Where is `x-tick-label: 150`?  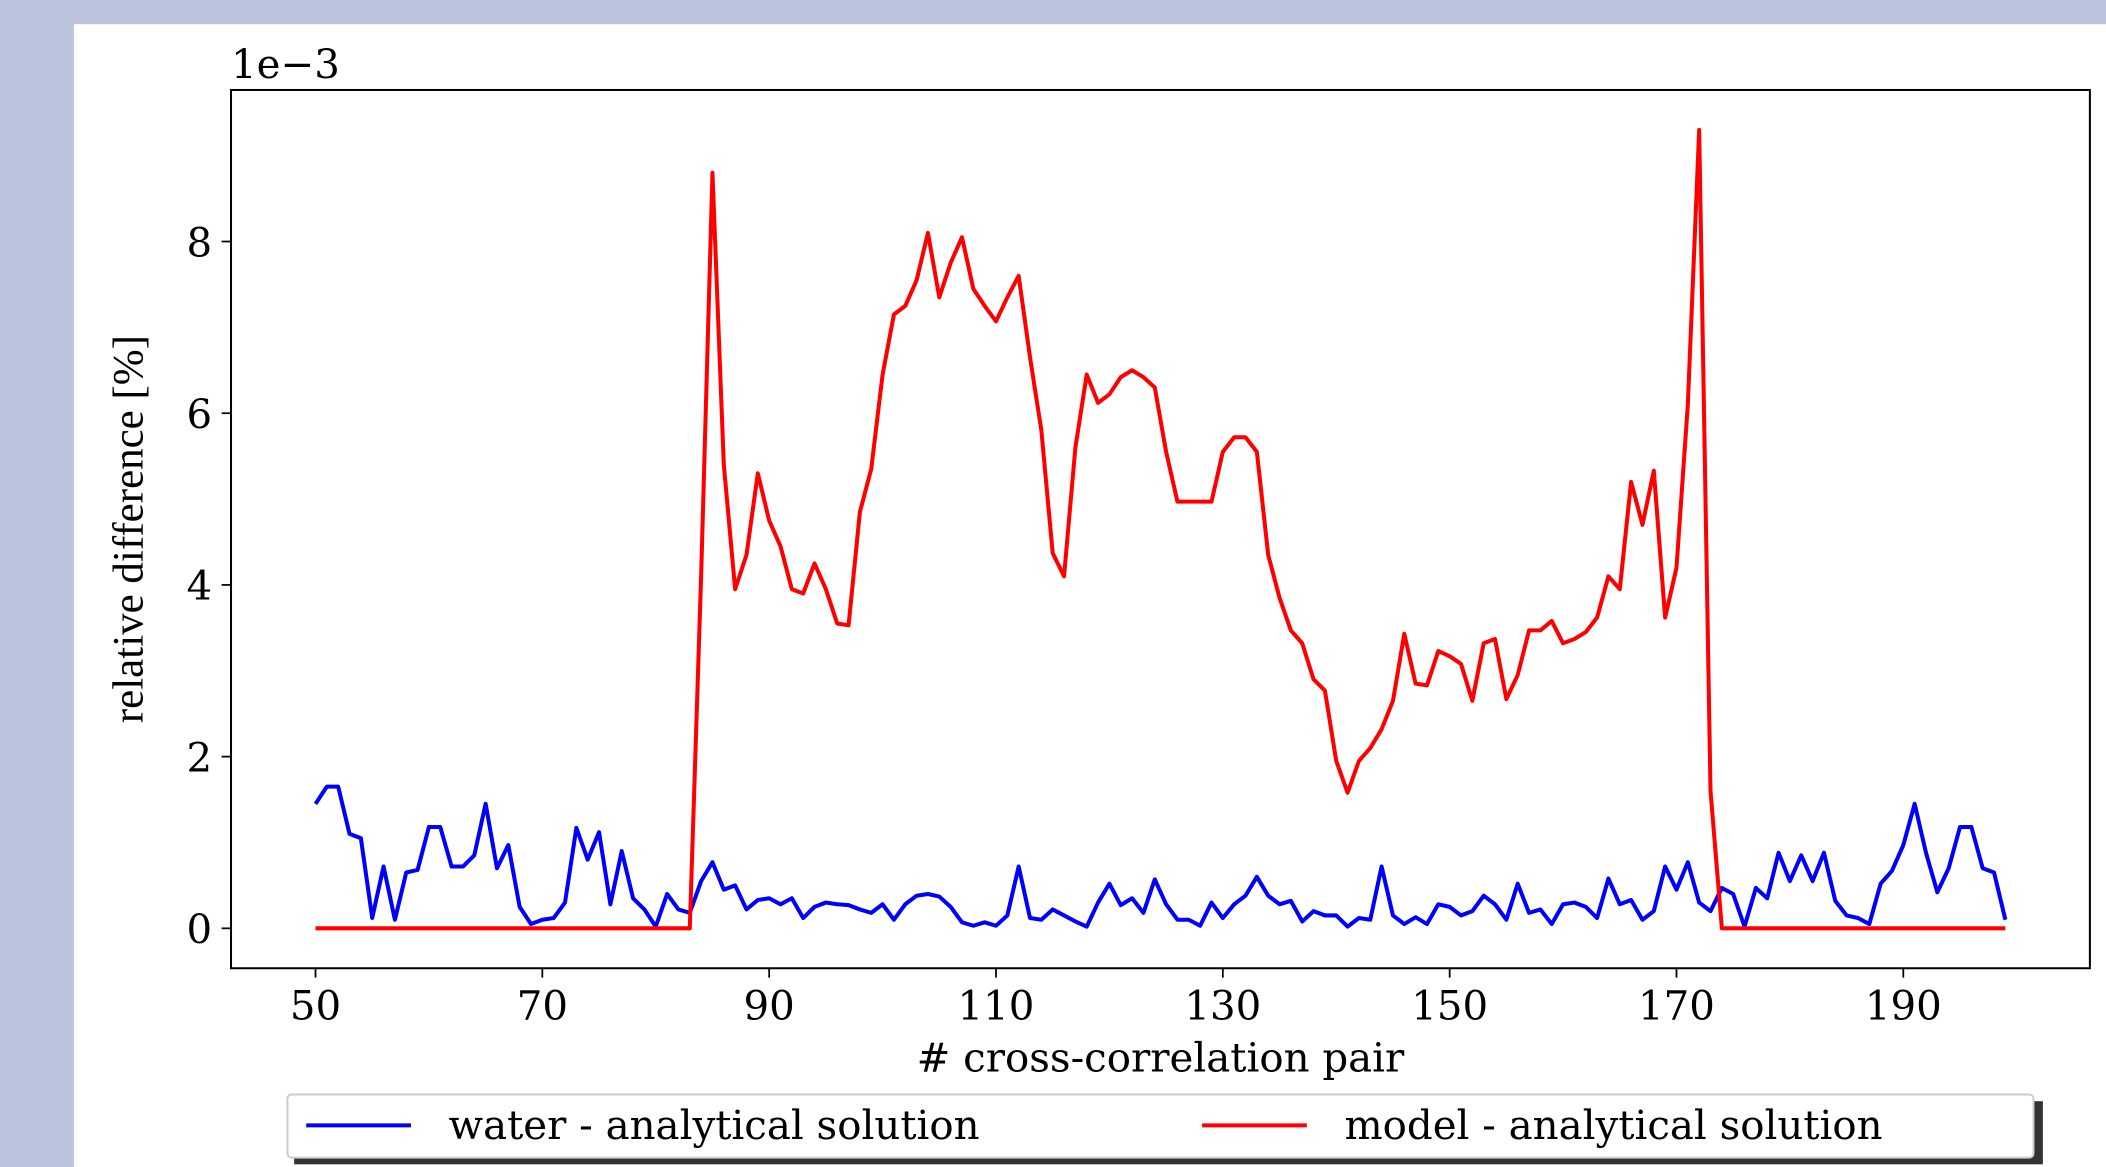
x-tick-label: 150 is located at coordinates (1449, 1005).